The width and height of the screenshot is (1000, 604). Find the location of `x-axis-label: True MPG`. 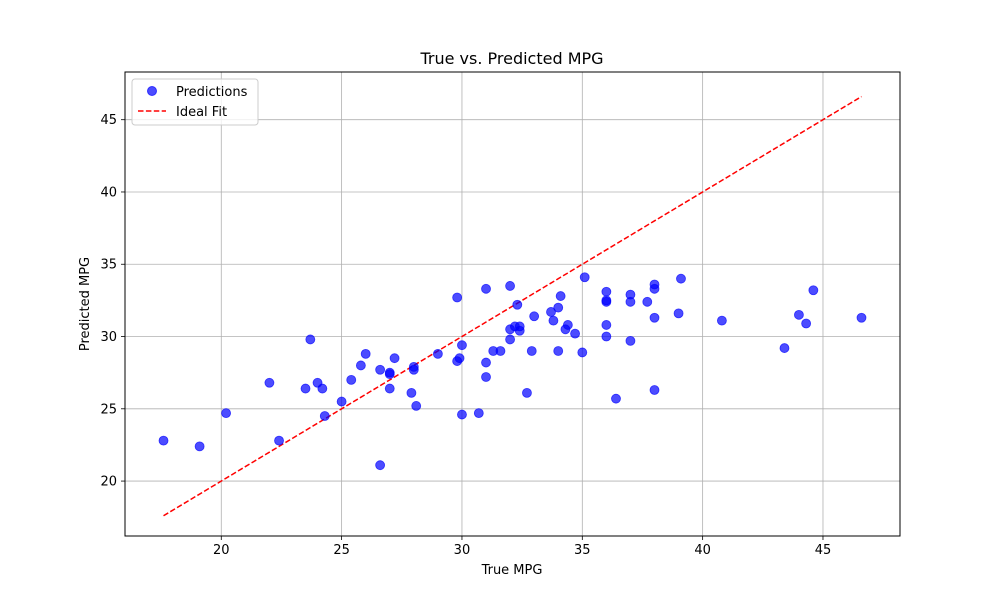

x-axis-label: True MPG is located at coordinates (512, 570).